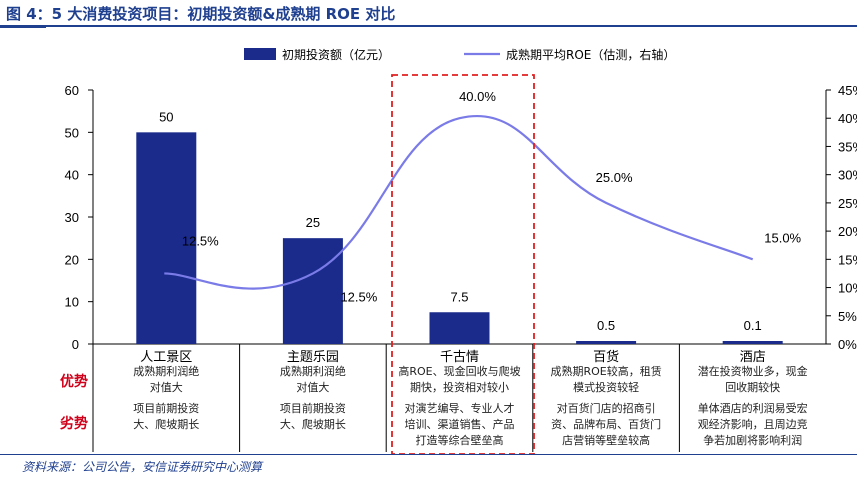 This screenshot has height=478, width=857. What do you see at coordinates (477, 96) in the screenshot?
I see `line-data-label: 40.0%` at bounding box center [477, 96].